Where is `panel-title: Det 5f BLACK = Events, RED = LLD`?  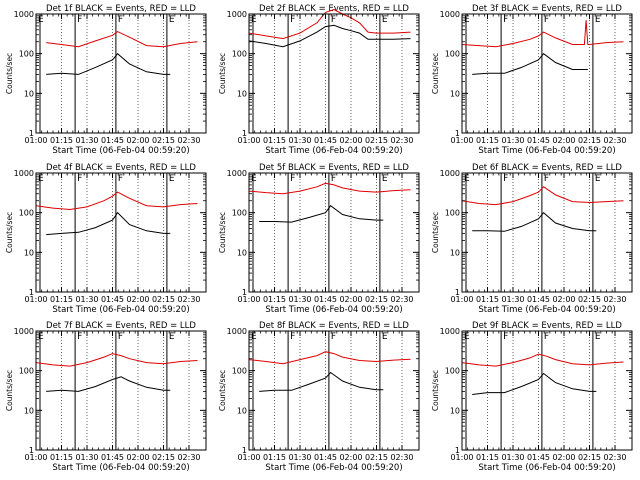 panel-title: Det 5f BLACK = Events, RED = LLD is located at coordinates (334, 168).